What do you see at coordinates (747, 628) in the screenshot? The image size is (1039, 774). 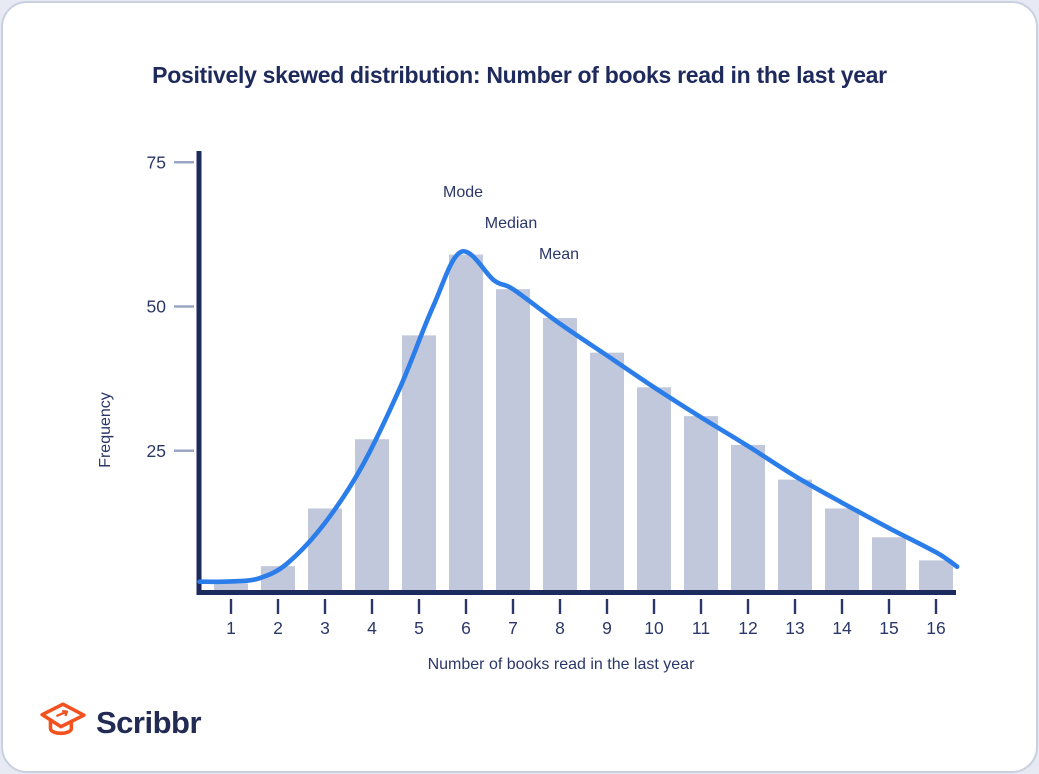 I see `x-tick-label: 12` at bounding box center [747, 628].